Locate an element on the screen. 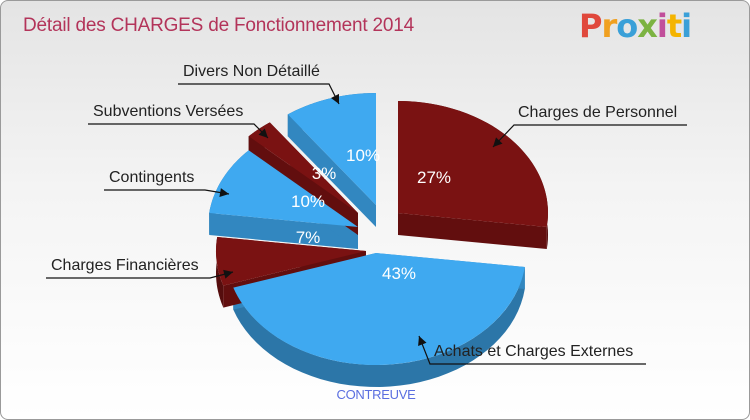 The height and width of the screenshot is (420, 750). pie-percent-label: 3% is located at coordinates (324, 173).